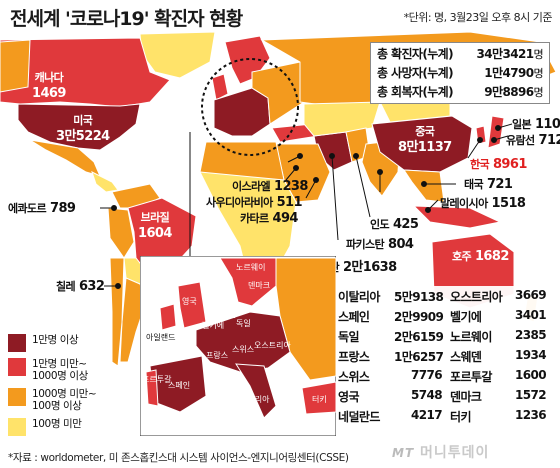 The height and width of the screenshot is (468, 560). I want to click on europe-row: 독일, so click(348, 337).